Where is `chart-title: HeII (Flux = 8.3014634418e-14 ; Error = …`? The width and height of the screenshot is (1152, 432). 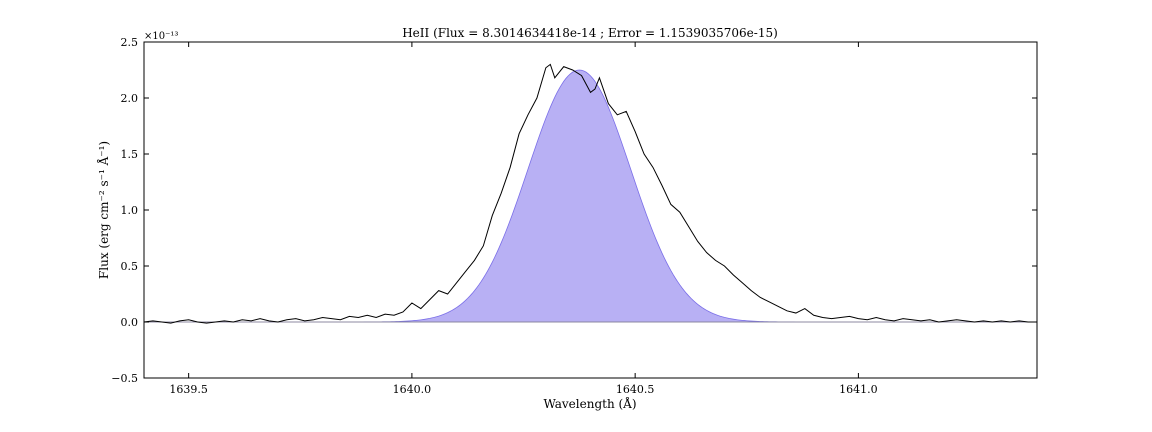
chart-title: HeII (Flux = 8.3014634418e-14 ; Error = … is located at coordinates (590, 33).